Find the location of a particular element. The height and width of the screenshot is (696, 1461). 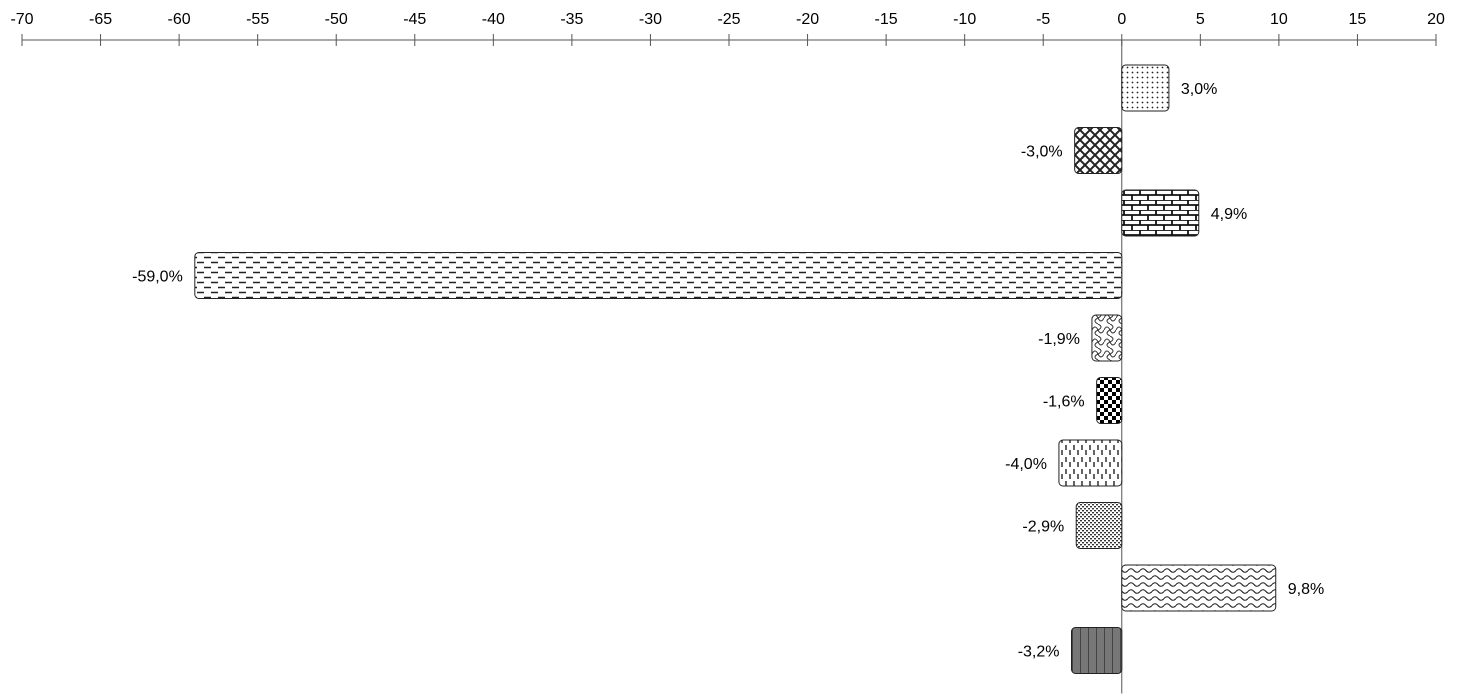

data-label: -1,6% is located at coordinates (1064, 402).